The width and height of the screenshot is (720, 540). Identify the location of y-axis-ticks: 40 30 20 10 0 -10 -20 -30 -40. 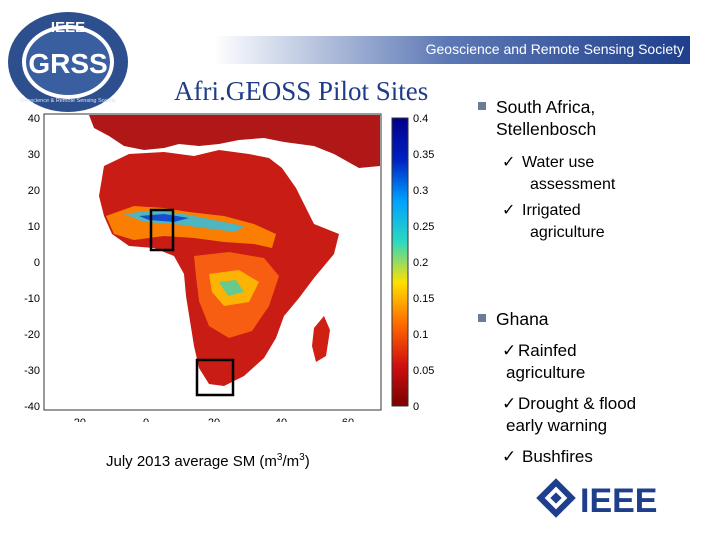
(32, 263).